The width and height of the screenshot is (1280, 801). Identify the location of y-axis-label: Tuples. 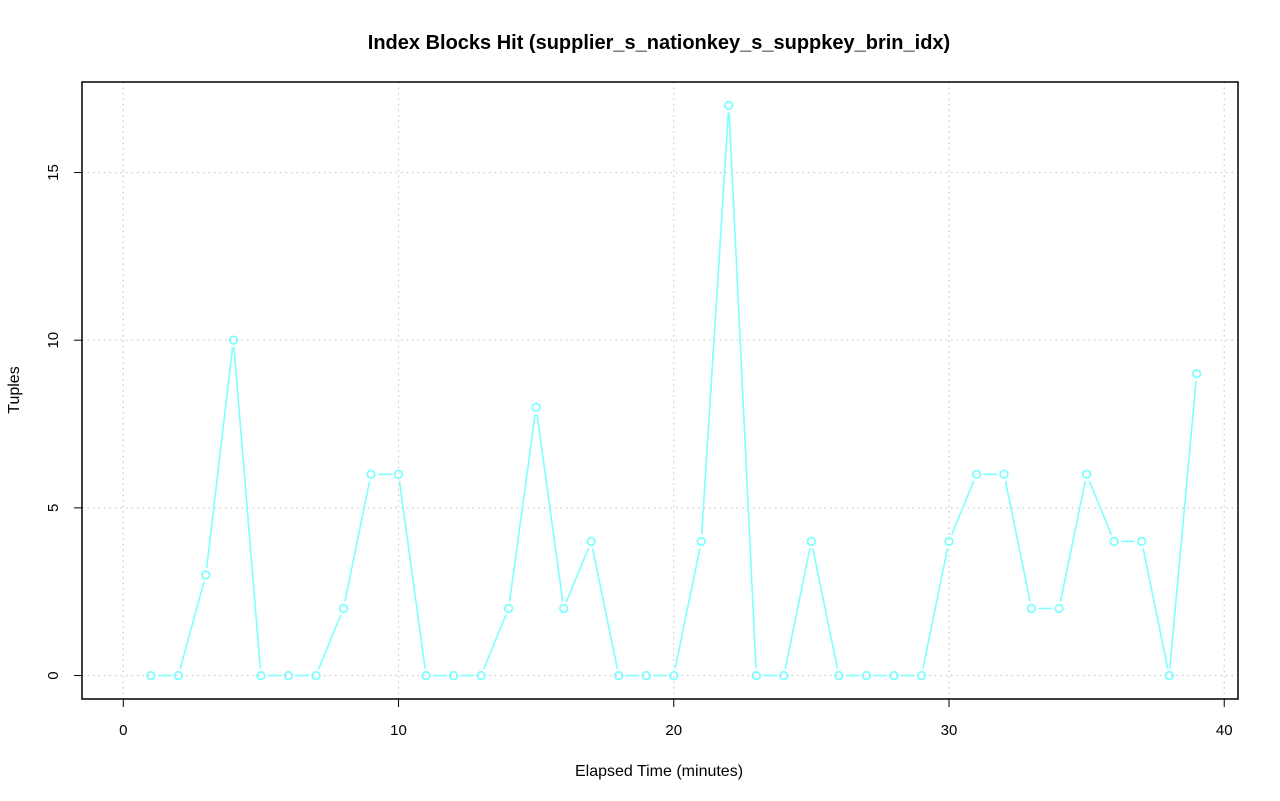
(14, 389).